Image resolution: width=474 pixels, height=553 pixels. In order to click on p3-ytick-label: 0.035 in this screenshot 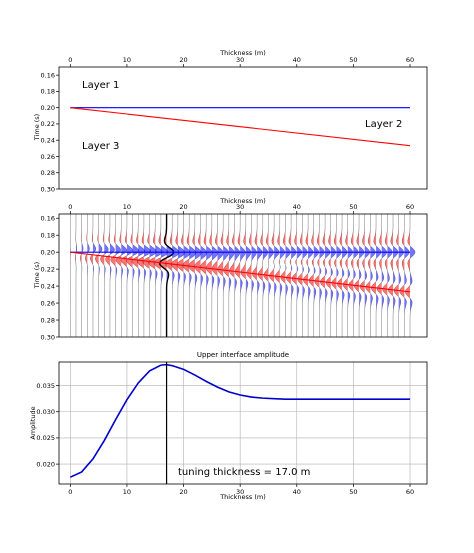, I will do `click(45, 386)`.